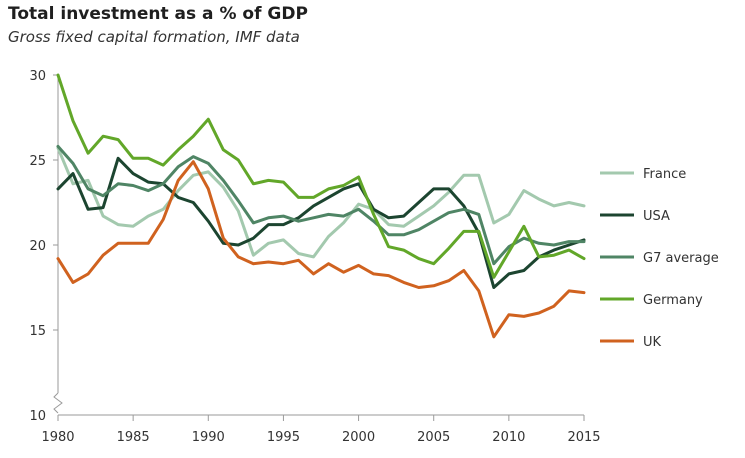  Describe the element at coordinates (583, 437) in the screenshot. I see `x-tick-label: 2015` at that location.